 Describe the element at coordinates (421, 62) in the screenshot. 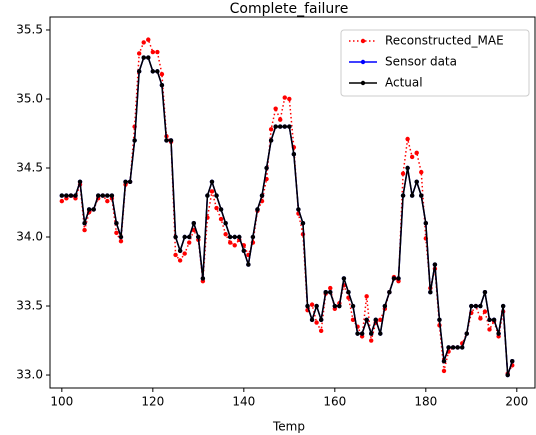

I see `legend-label: Sensor data` at that location.